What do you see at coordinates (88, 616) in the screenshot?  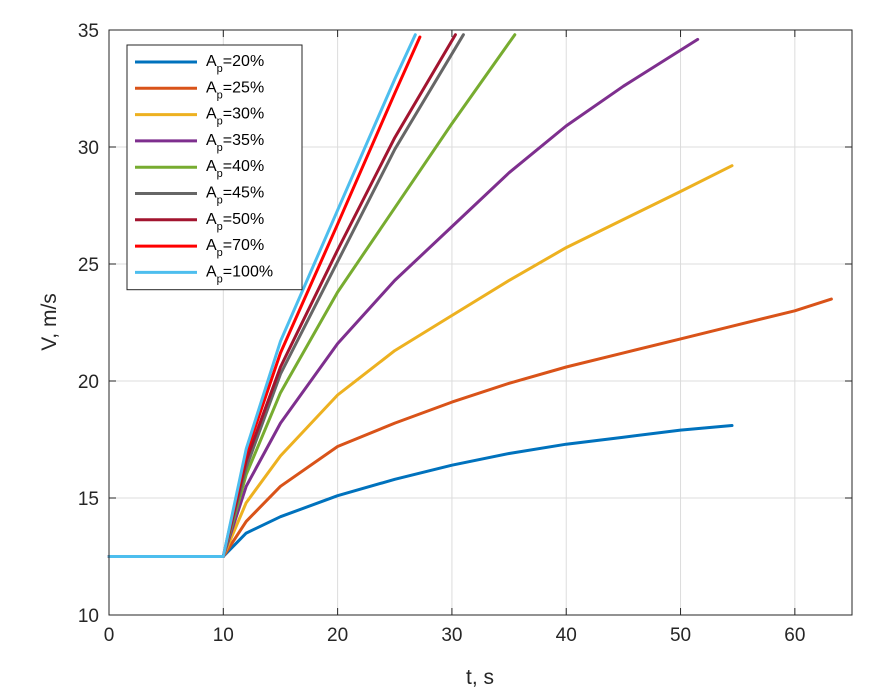 I see `y-tick-label: 10` at bounding box center [88, 616].